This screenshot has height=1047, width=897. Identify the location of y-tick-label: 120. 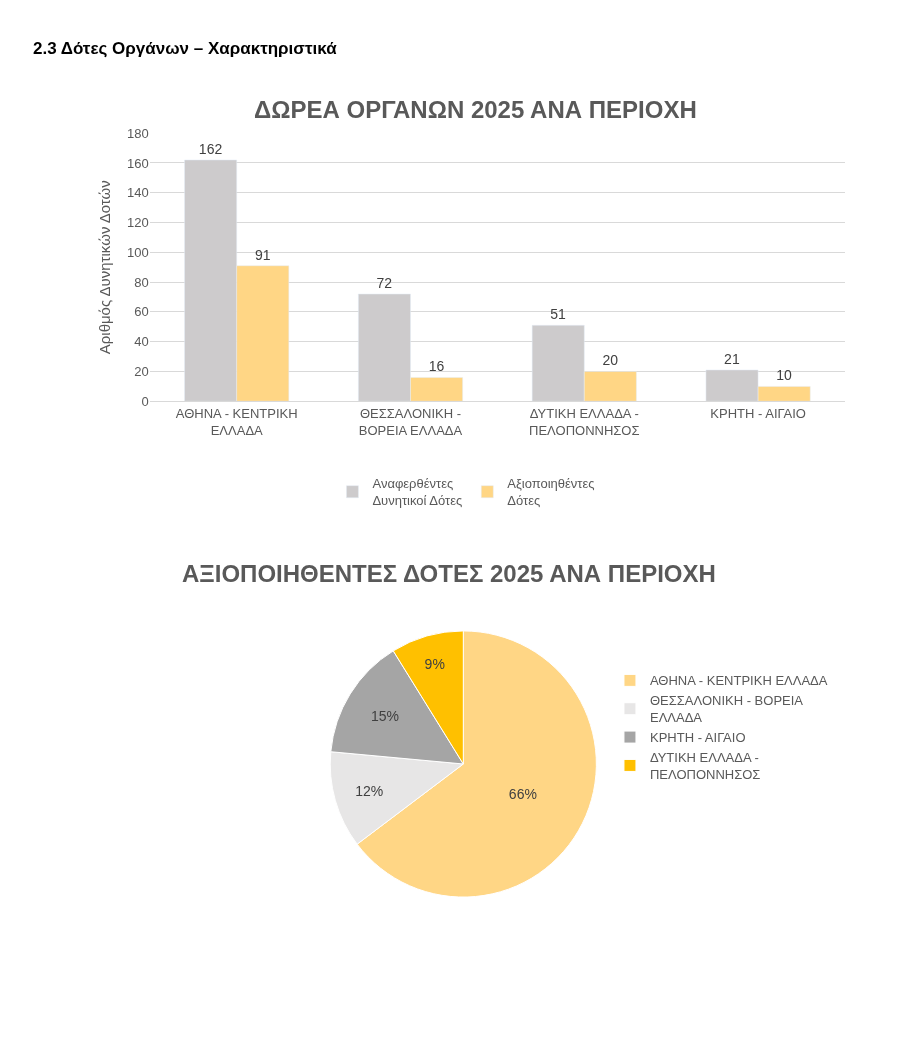
(138, 223).